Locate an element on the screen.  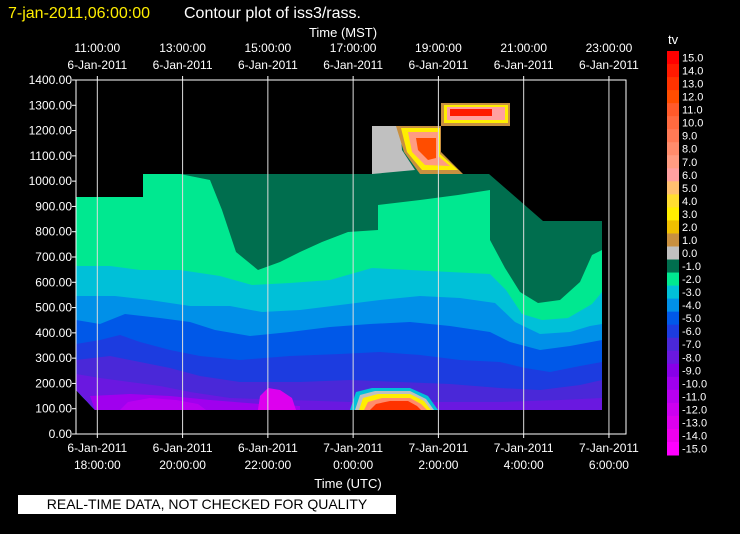
y-tick-label: 400.00 is located at coordinates (53, 333).